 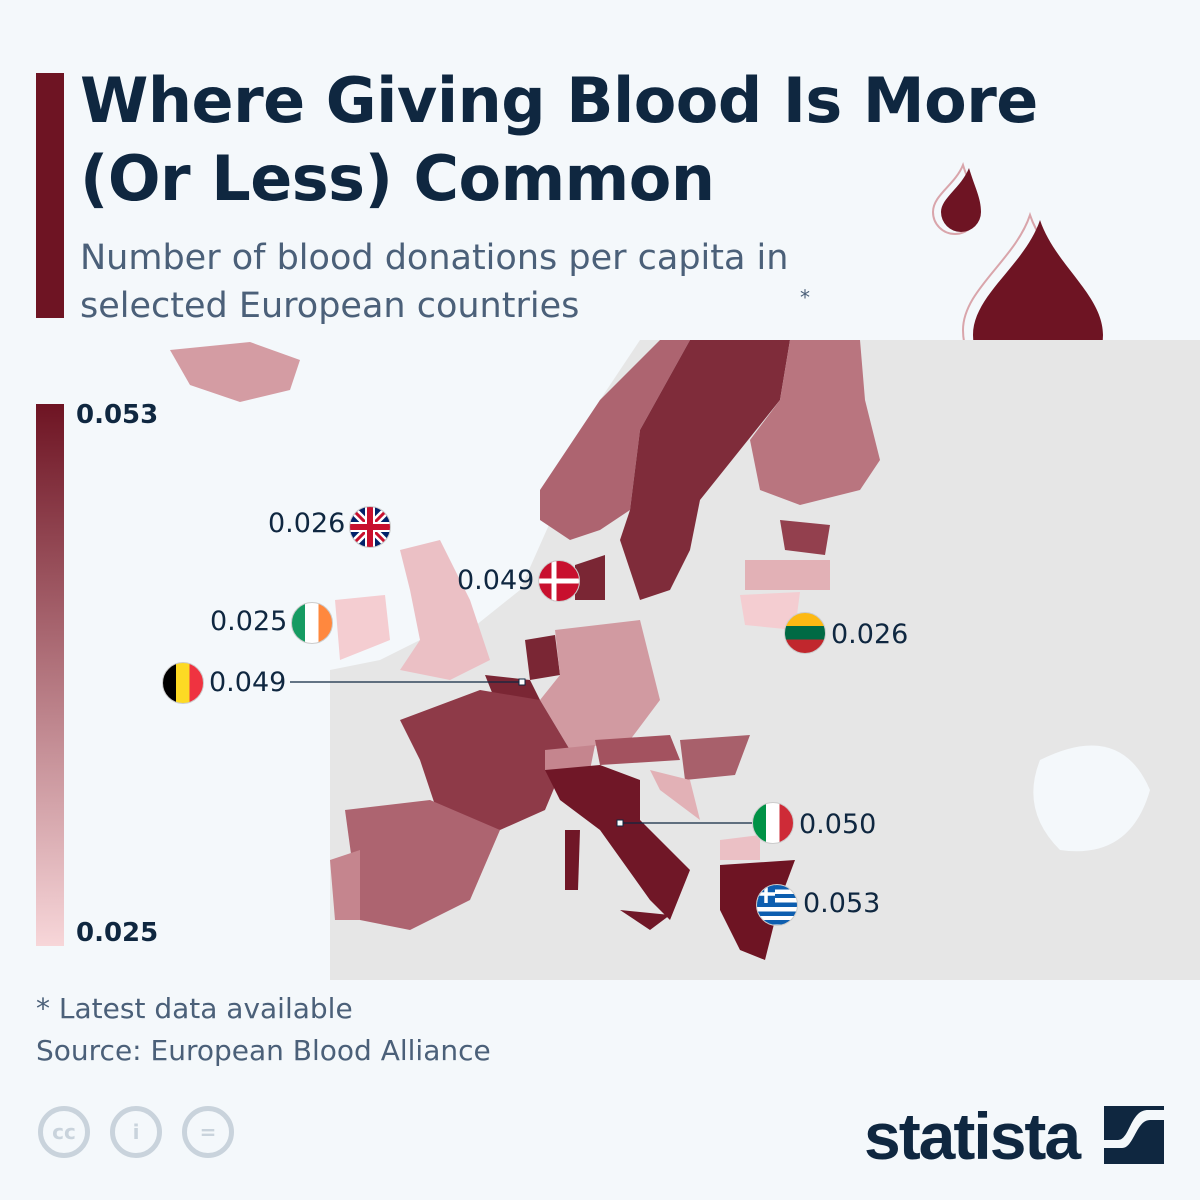 I want to click on country-estonia, so click(x=805, y=537).